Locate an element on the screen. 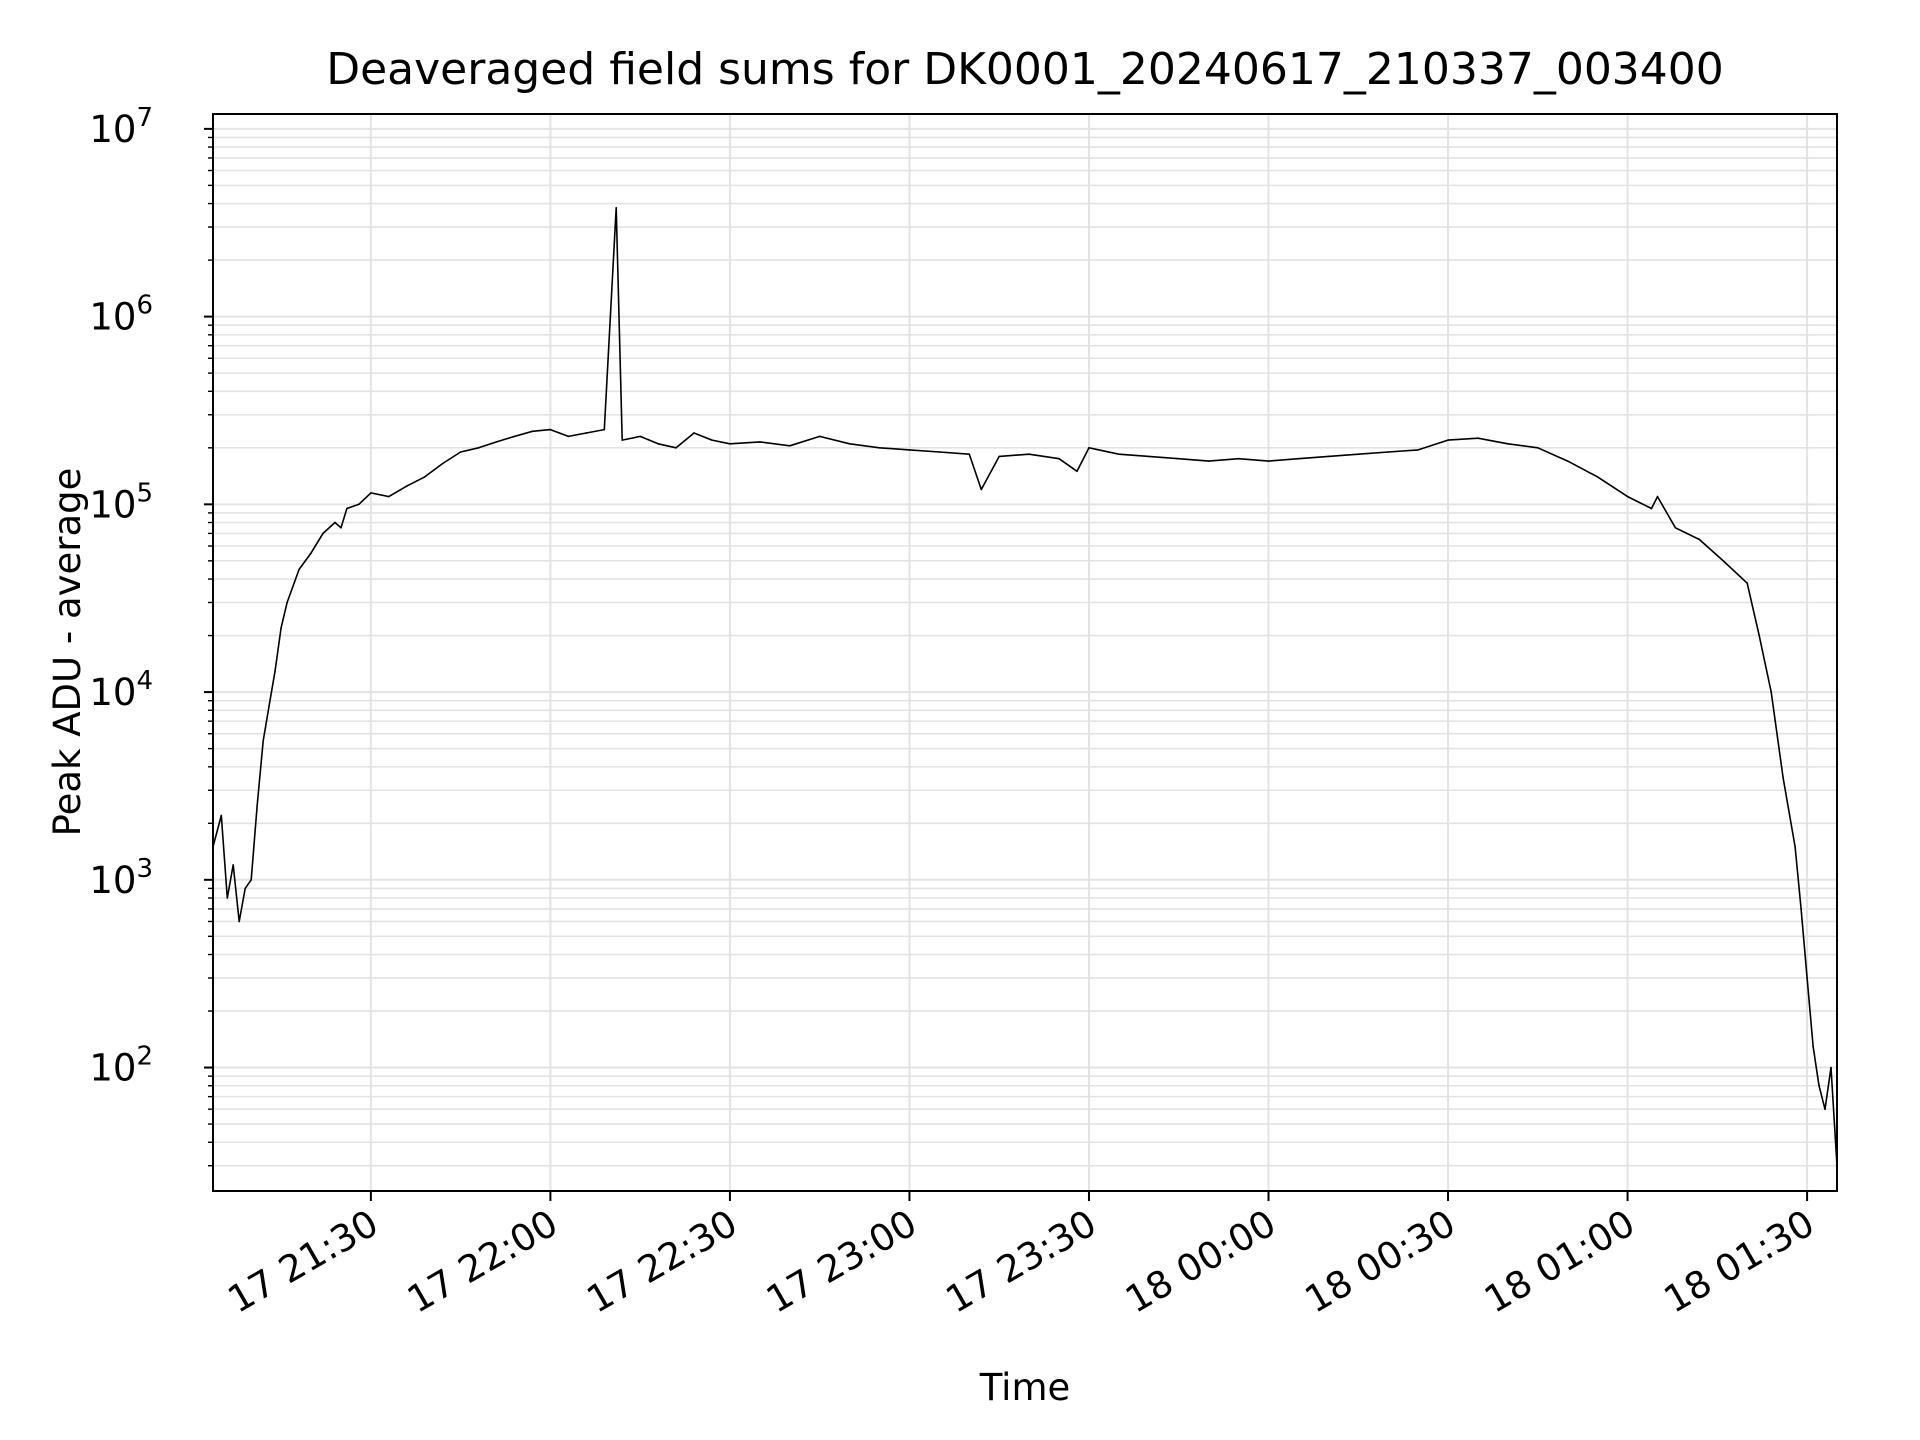  y-axis: 102 103 104 105 106 107 is located at coordinates (151, 635).